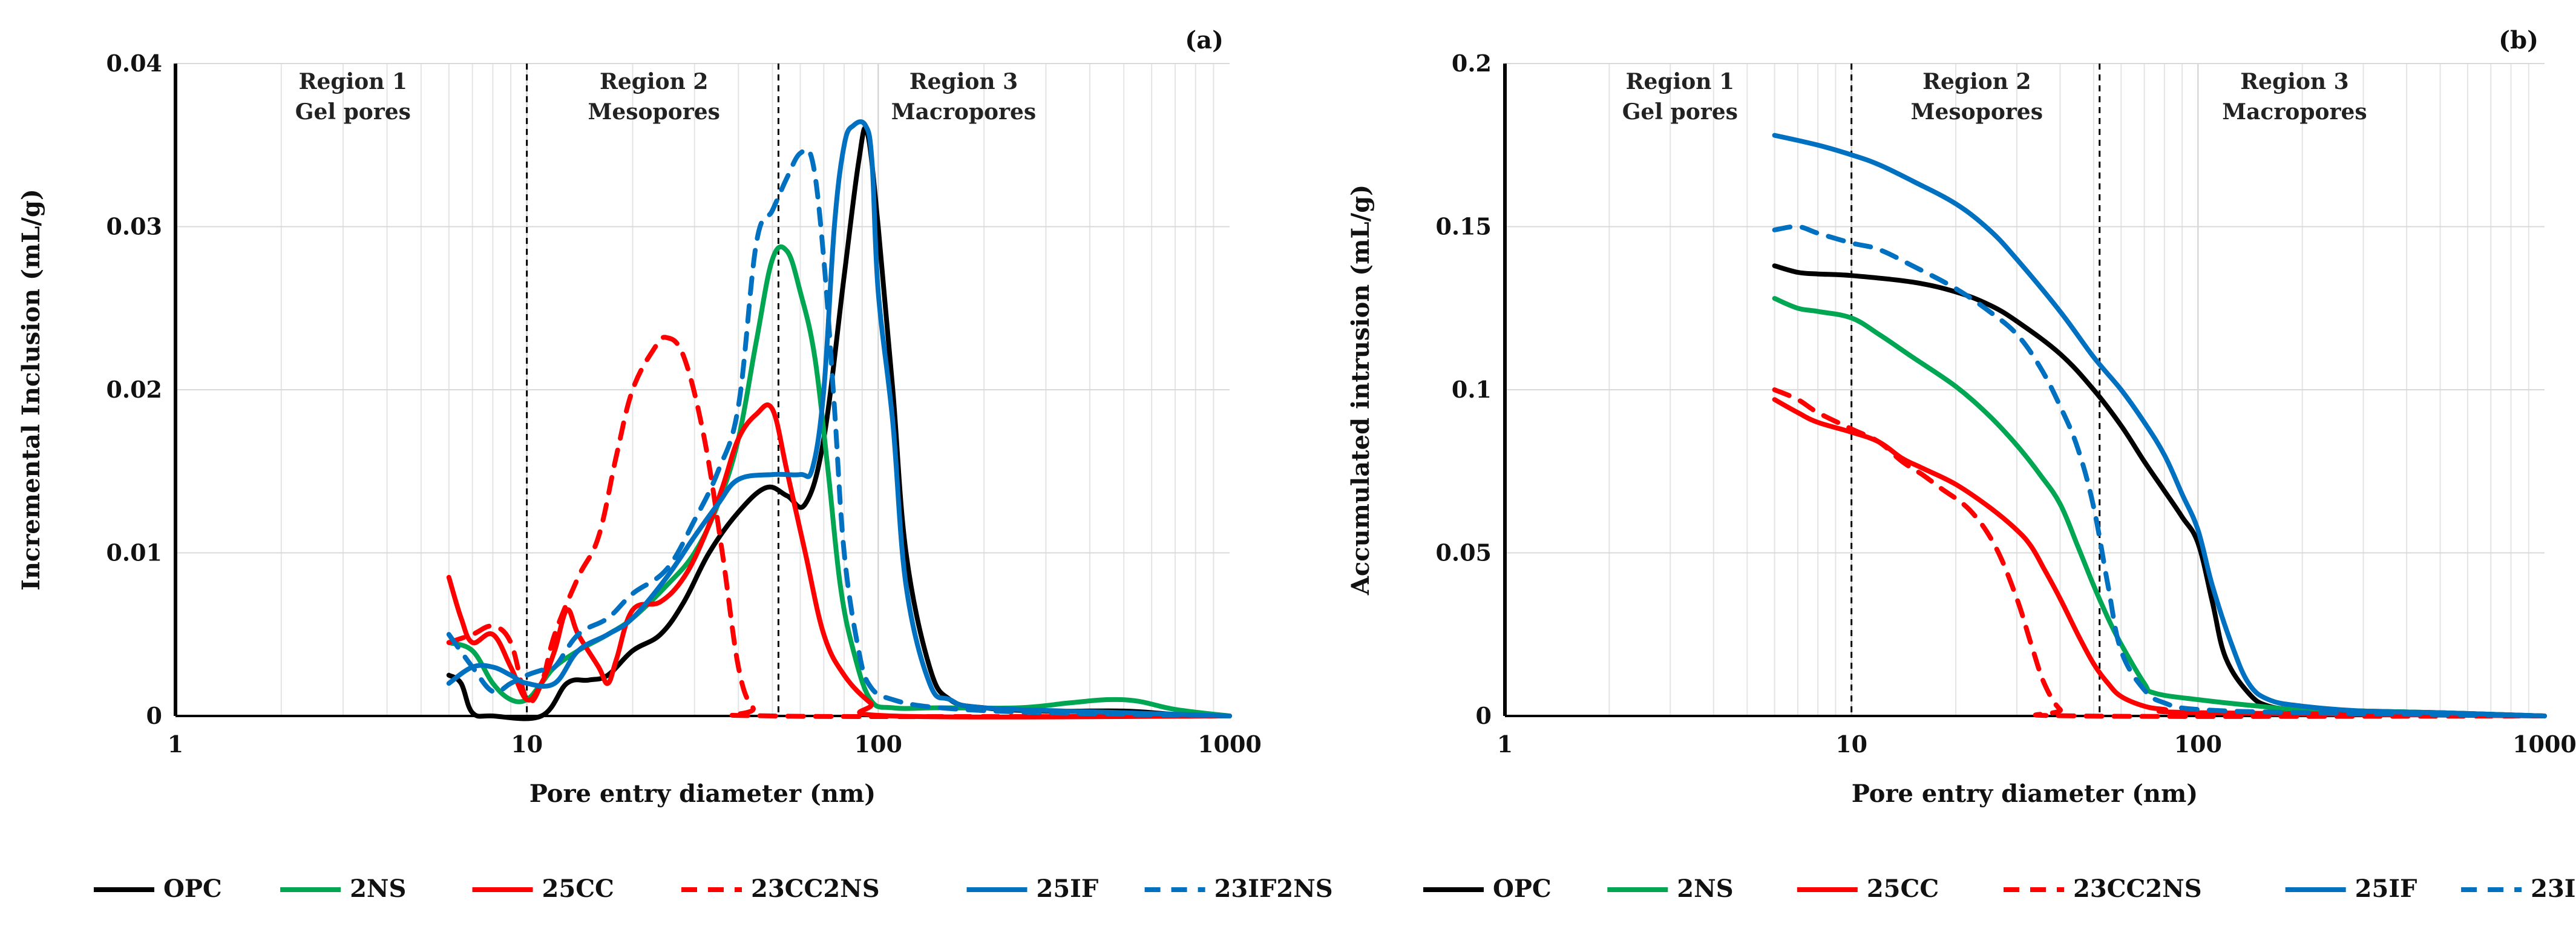 This screenshot has height=929, width=2576. I want to click on legend-panel-a: OPC 2NS 25CC 23CC2NS 25IF 23IF2NS, so click(713, 889).